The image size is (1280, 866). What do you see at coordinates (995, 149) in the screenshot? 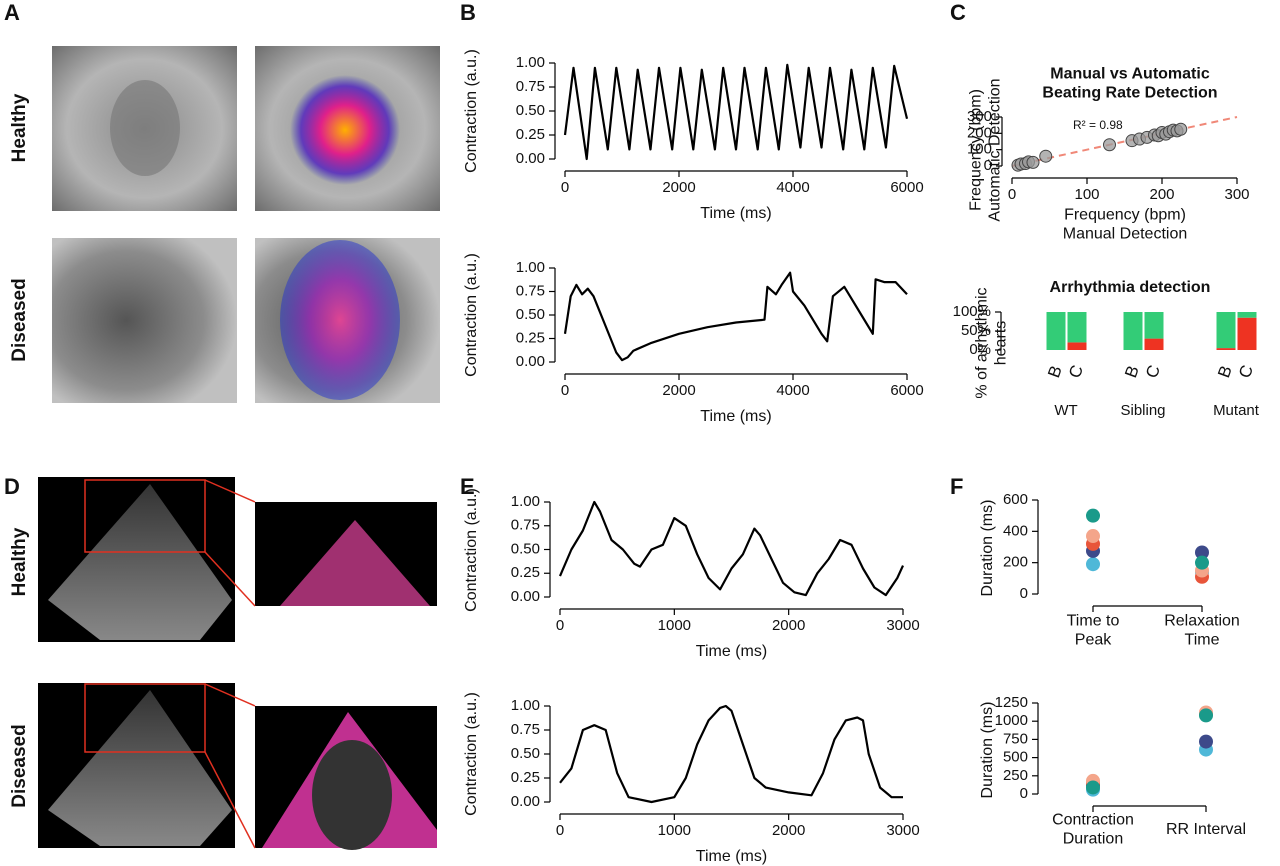
I see `y-axis-label: Automatic Detection` at bounding box center [995, 149].